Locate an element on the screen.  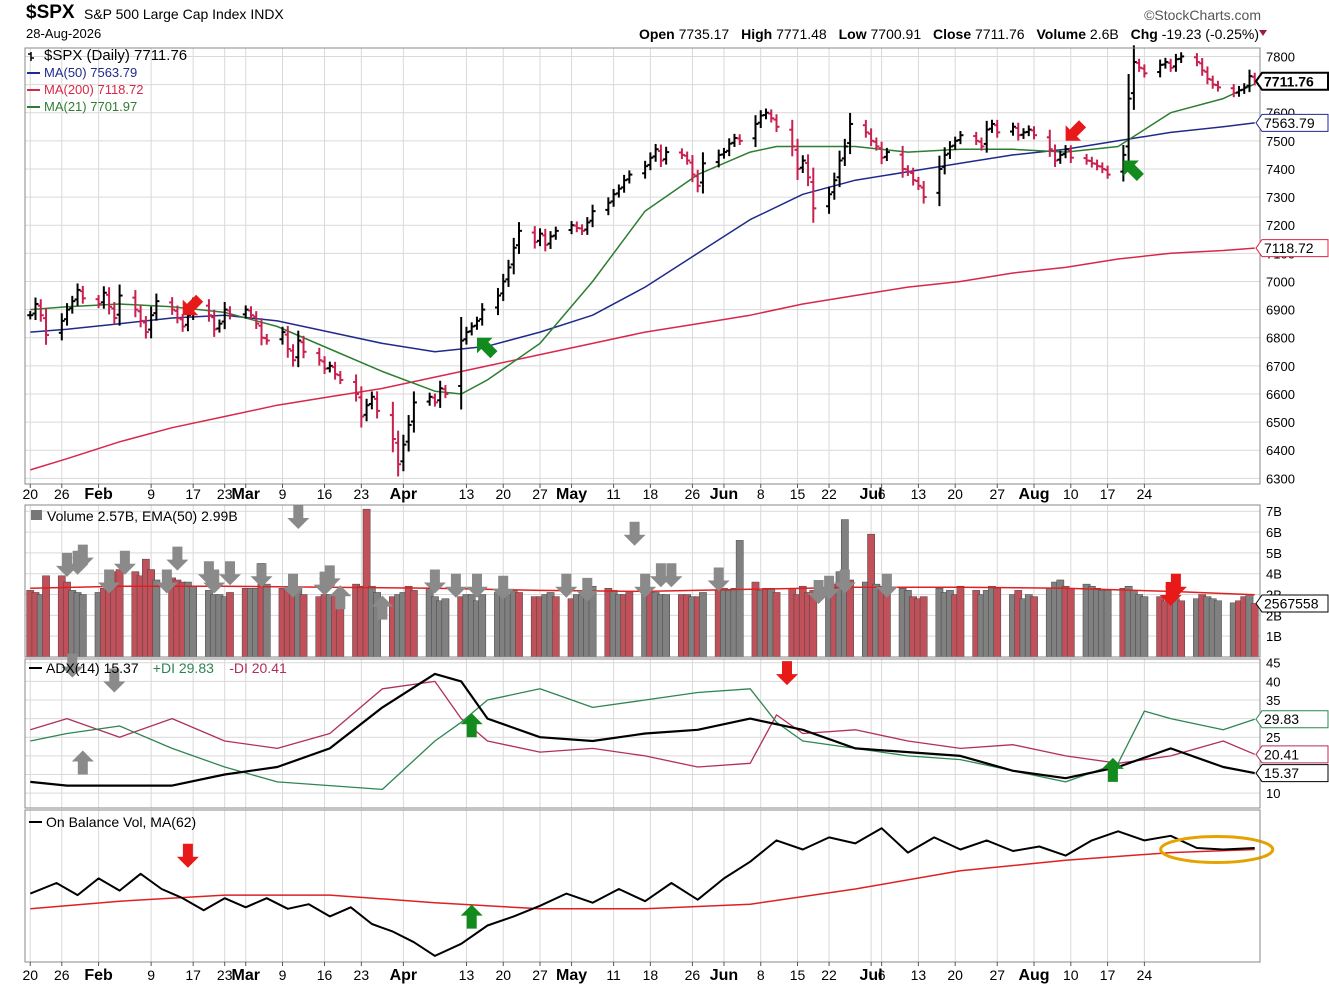
adx-legend-item: ADX(14) 15.37 is located at coordinates (92, 668).